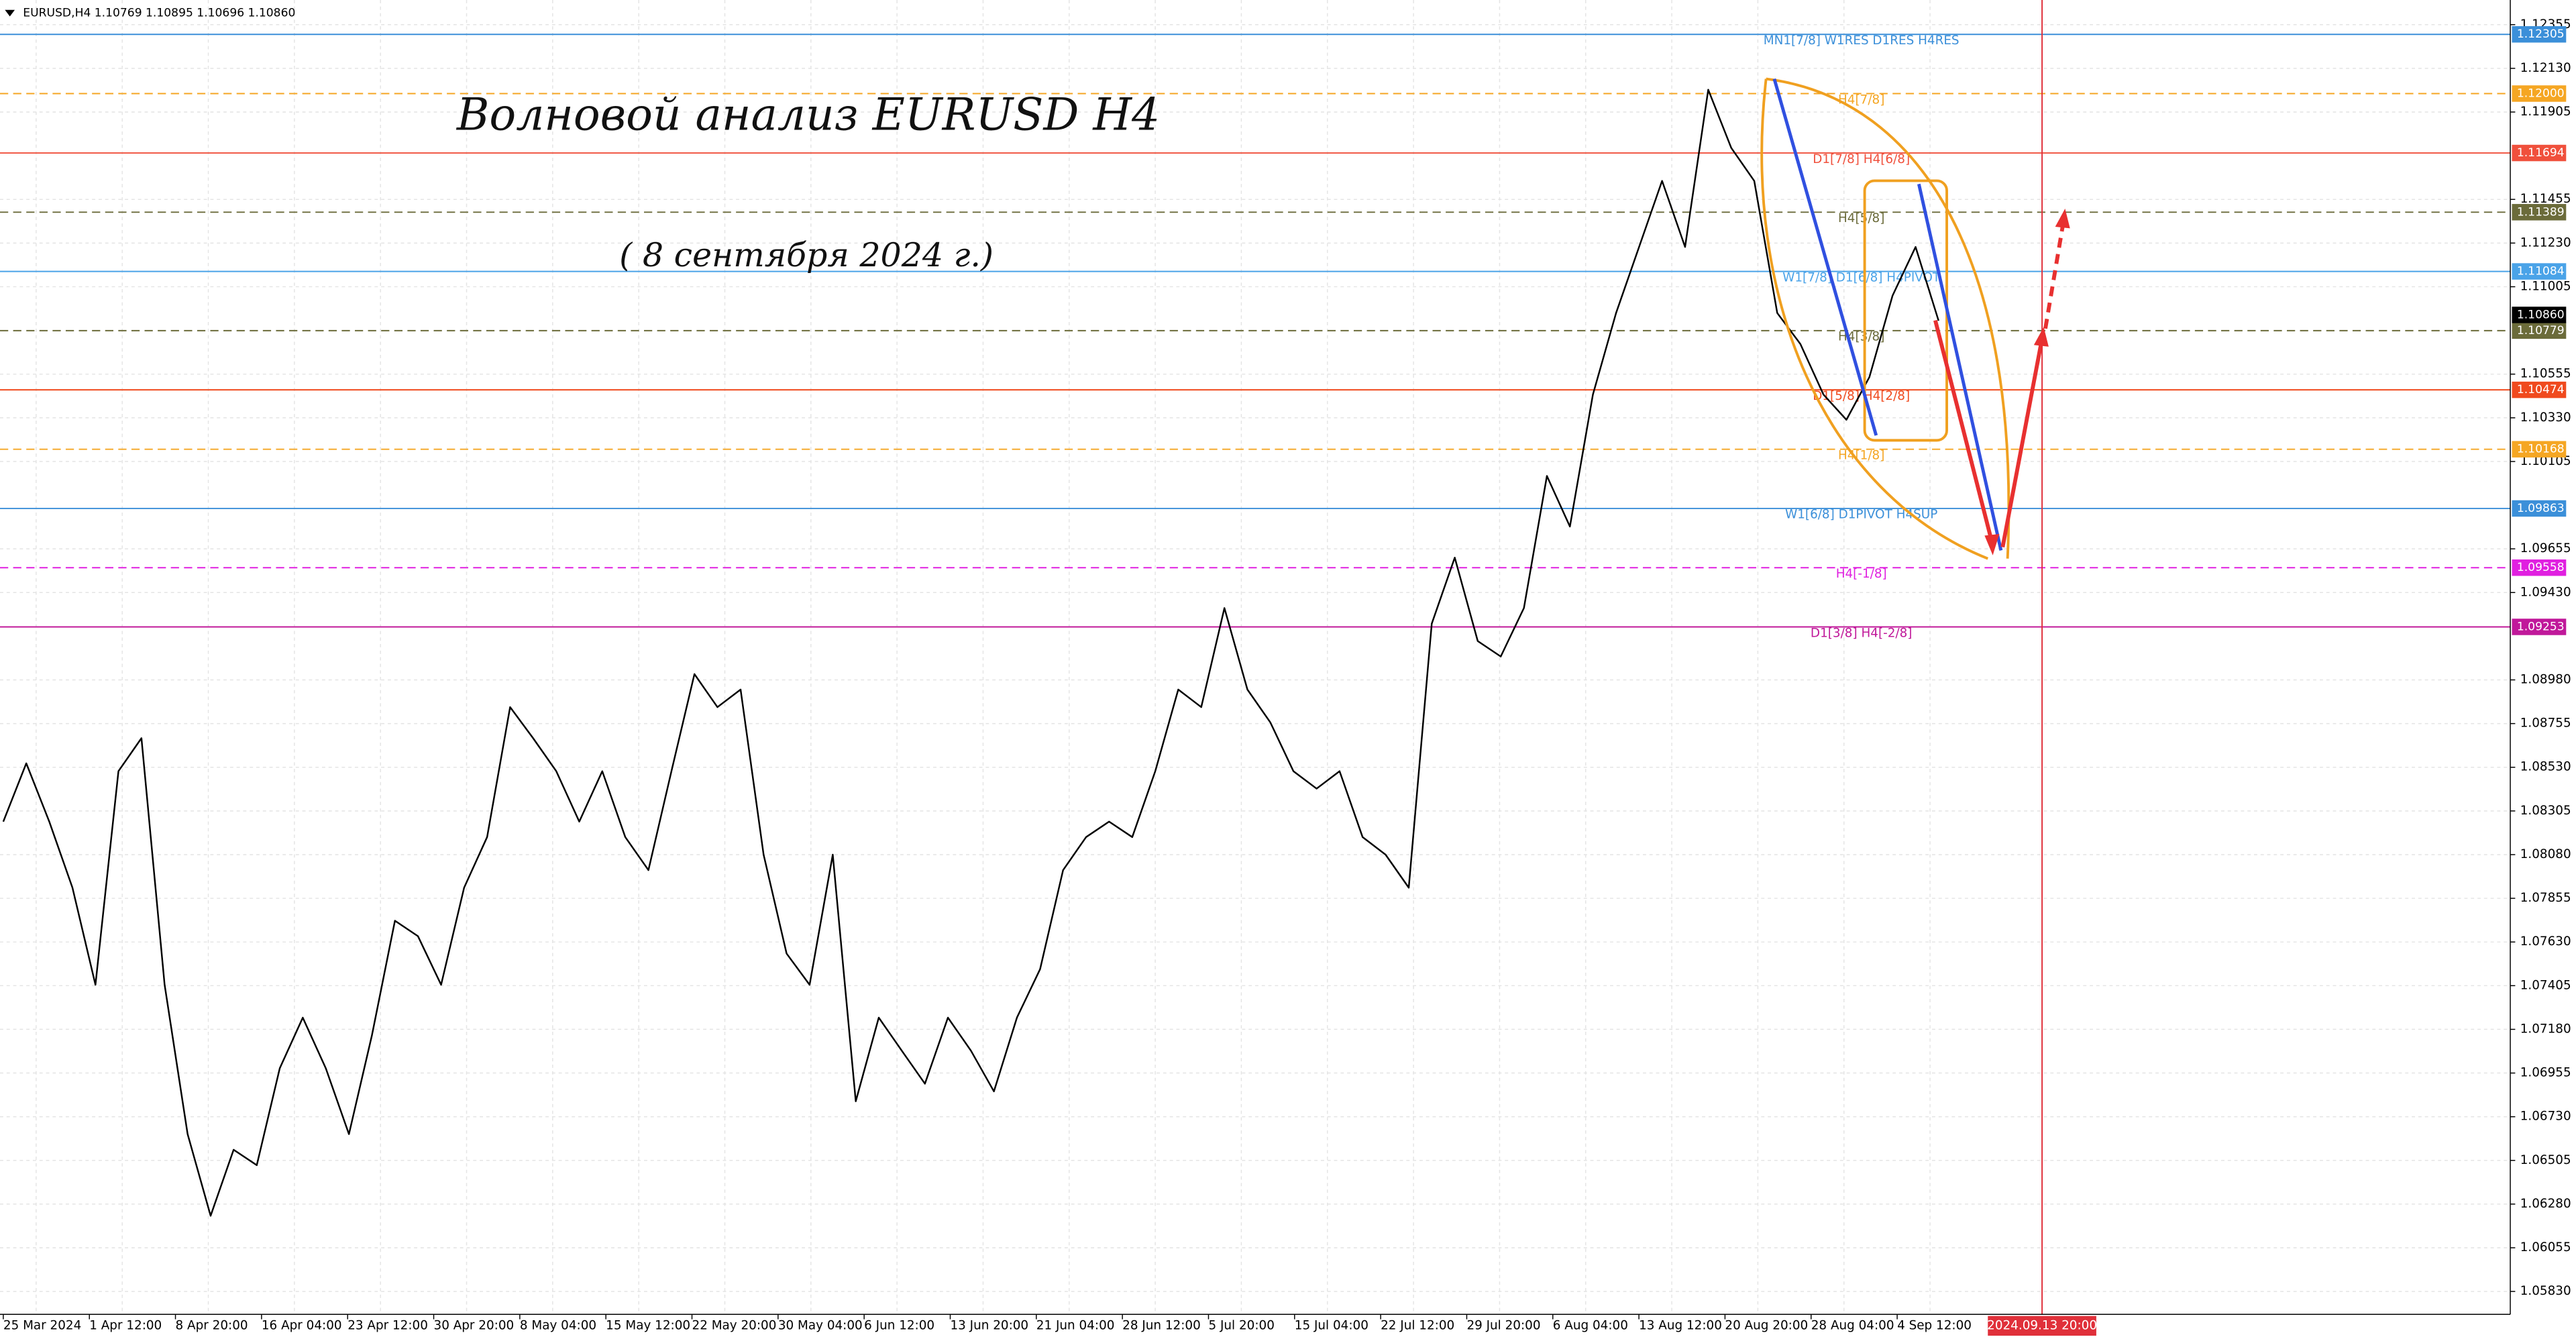  What do you see at coordinates (42, 1325) in the screenshot?
I see `x-tick-label: 25 Mar 2024` at bounding box center [42, 1325].